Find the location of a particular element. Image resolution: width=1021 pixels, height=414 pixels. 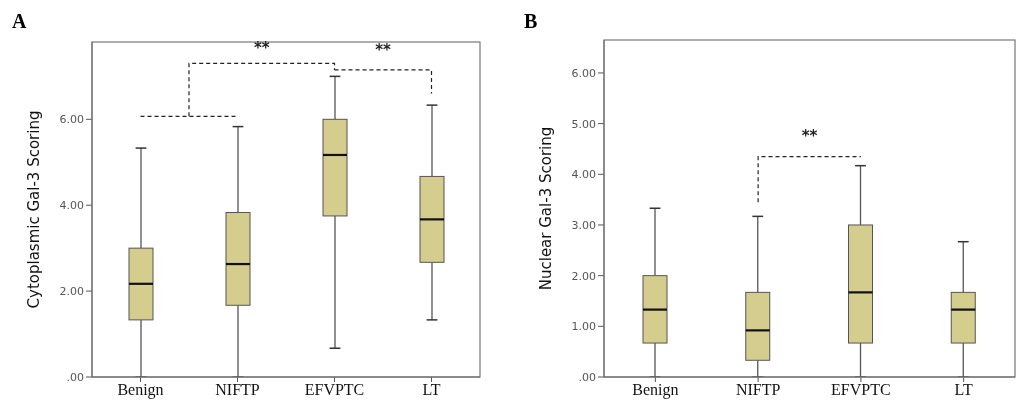

chart-title: A is located at coordinates (19, 21).